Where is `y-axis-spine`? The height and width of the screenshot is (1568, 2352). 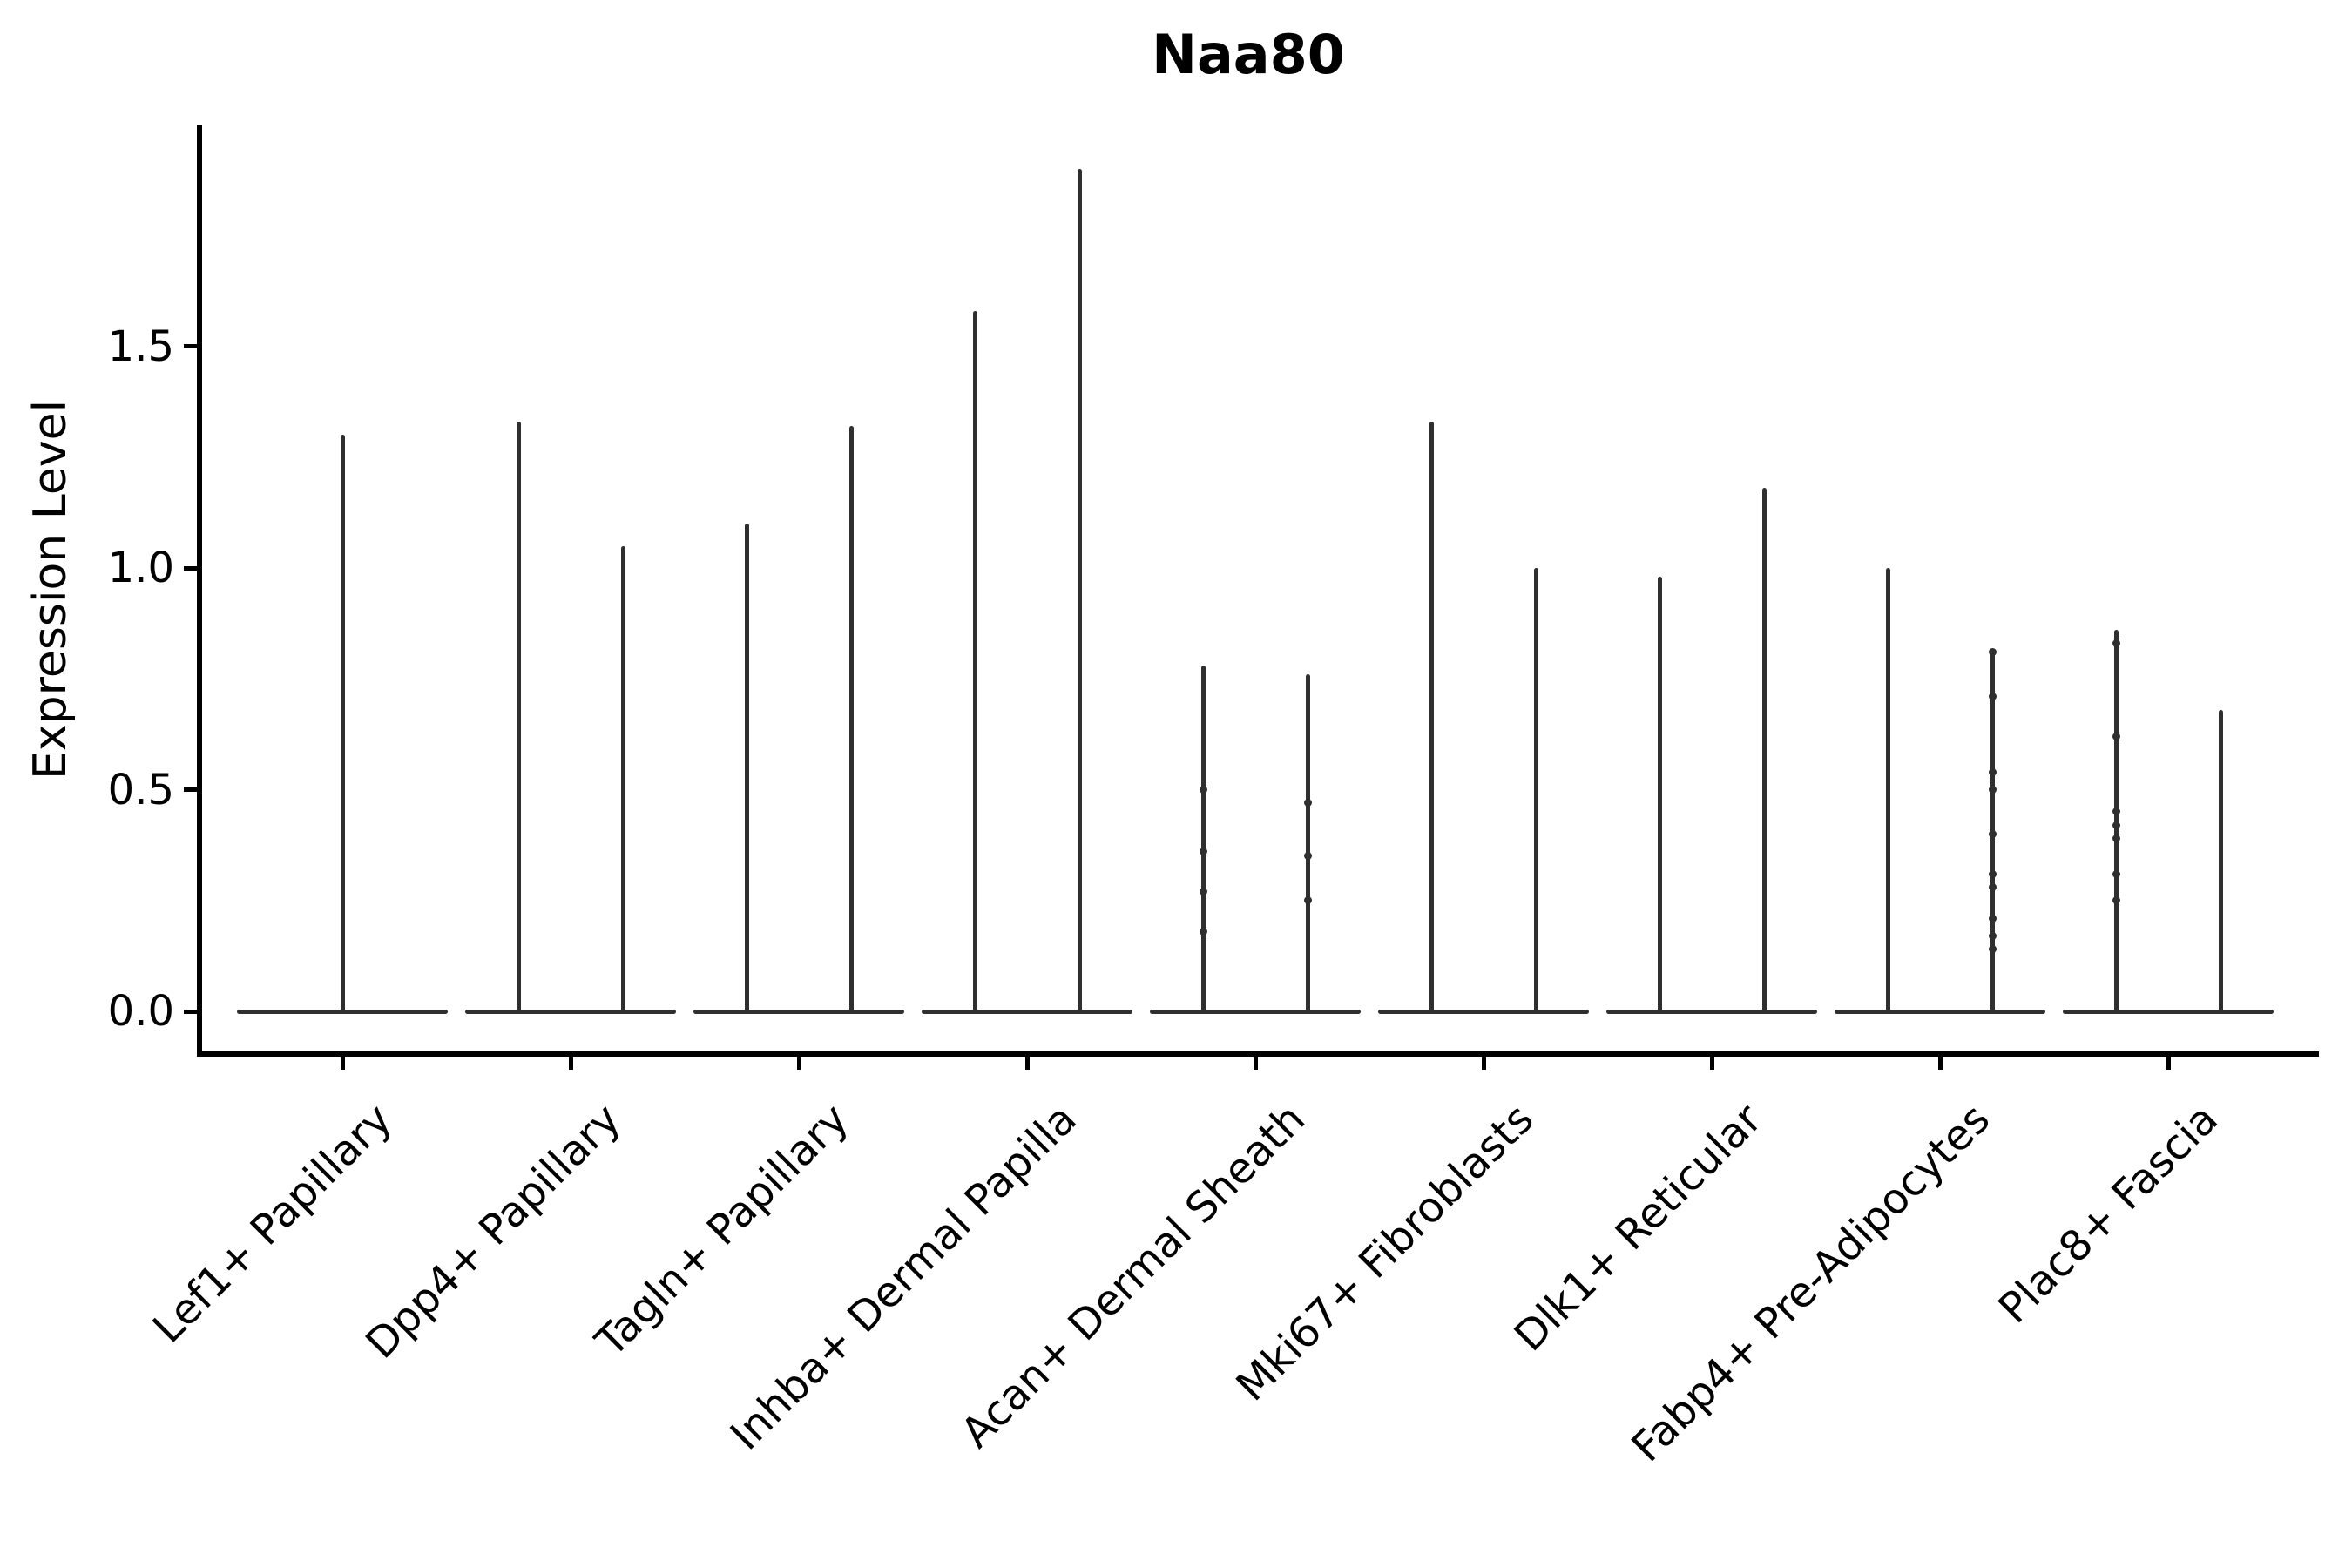 y-axis-spine is located at coordinates (199, 591).